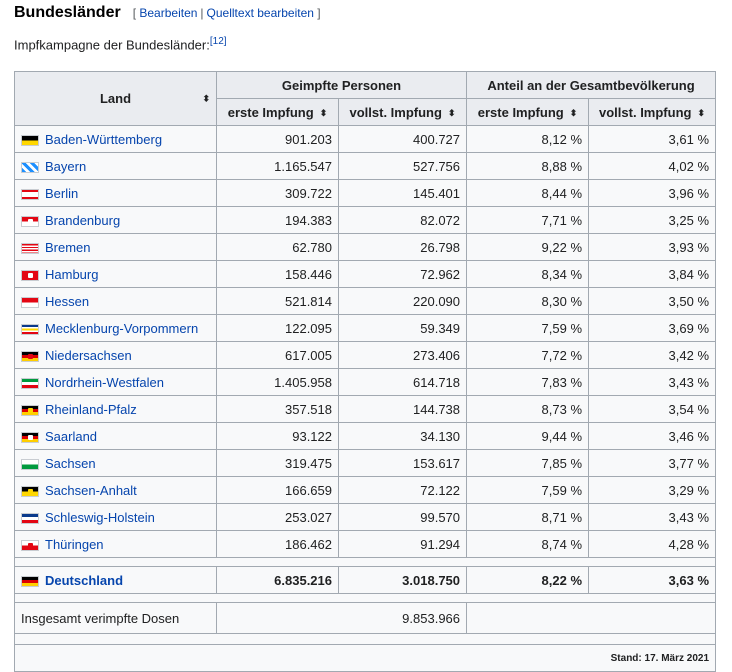  I want to click on land-link: Bremen, so click(68, 247).